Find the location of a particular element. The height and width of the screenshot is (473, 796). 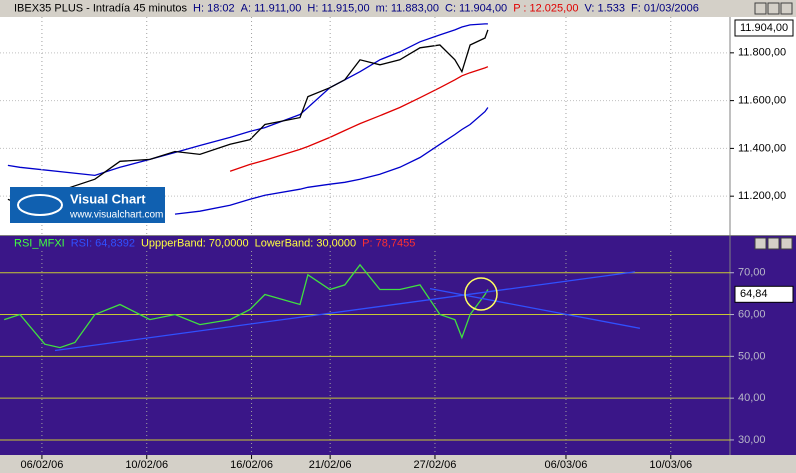

header-item: H: 11.915,00 is located at coordinates (338, 8).